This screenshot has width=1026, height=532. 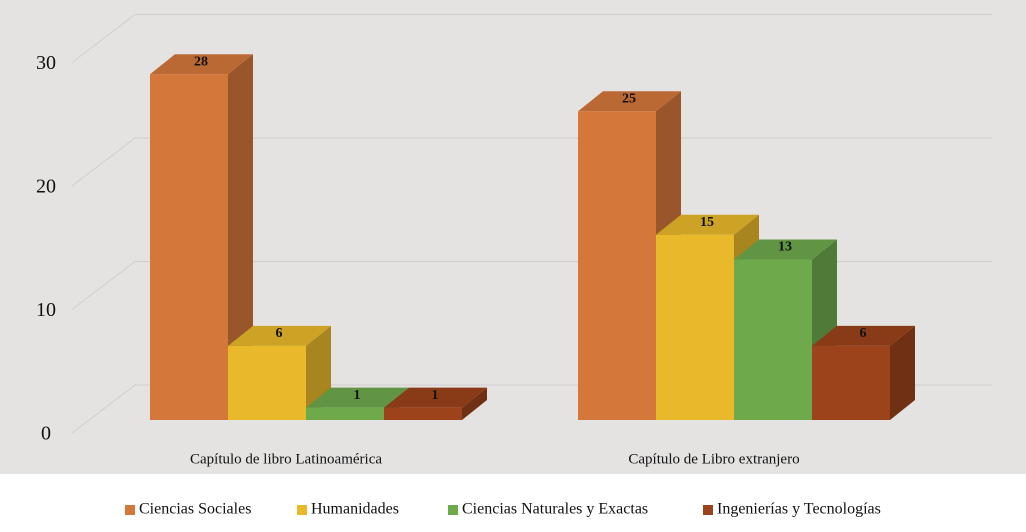 What do you see at coordinates (195, 509) in the screenshot?
I see `legend-label: Ciencias Sociales` at bounding box center [195, 509].